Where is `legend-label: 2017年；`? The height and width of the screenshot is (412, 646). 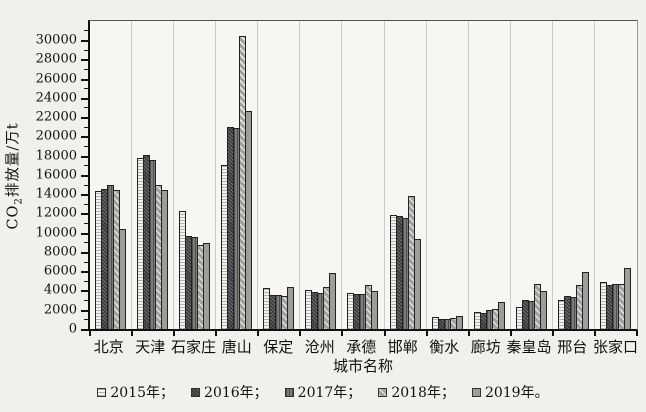
legend-label: 2017年； is located at coordinates (329, 393).